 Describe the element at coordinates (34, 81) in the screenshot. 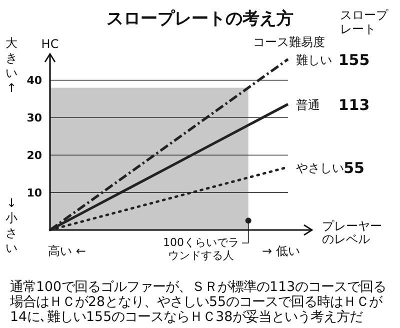

I see `y-tick-label: 40` at that location.